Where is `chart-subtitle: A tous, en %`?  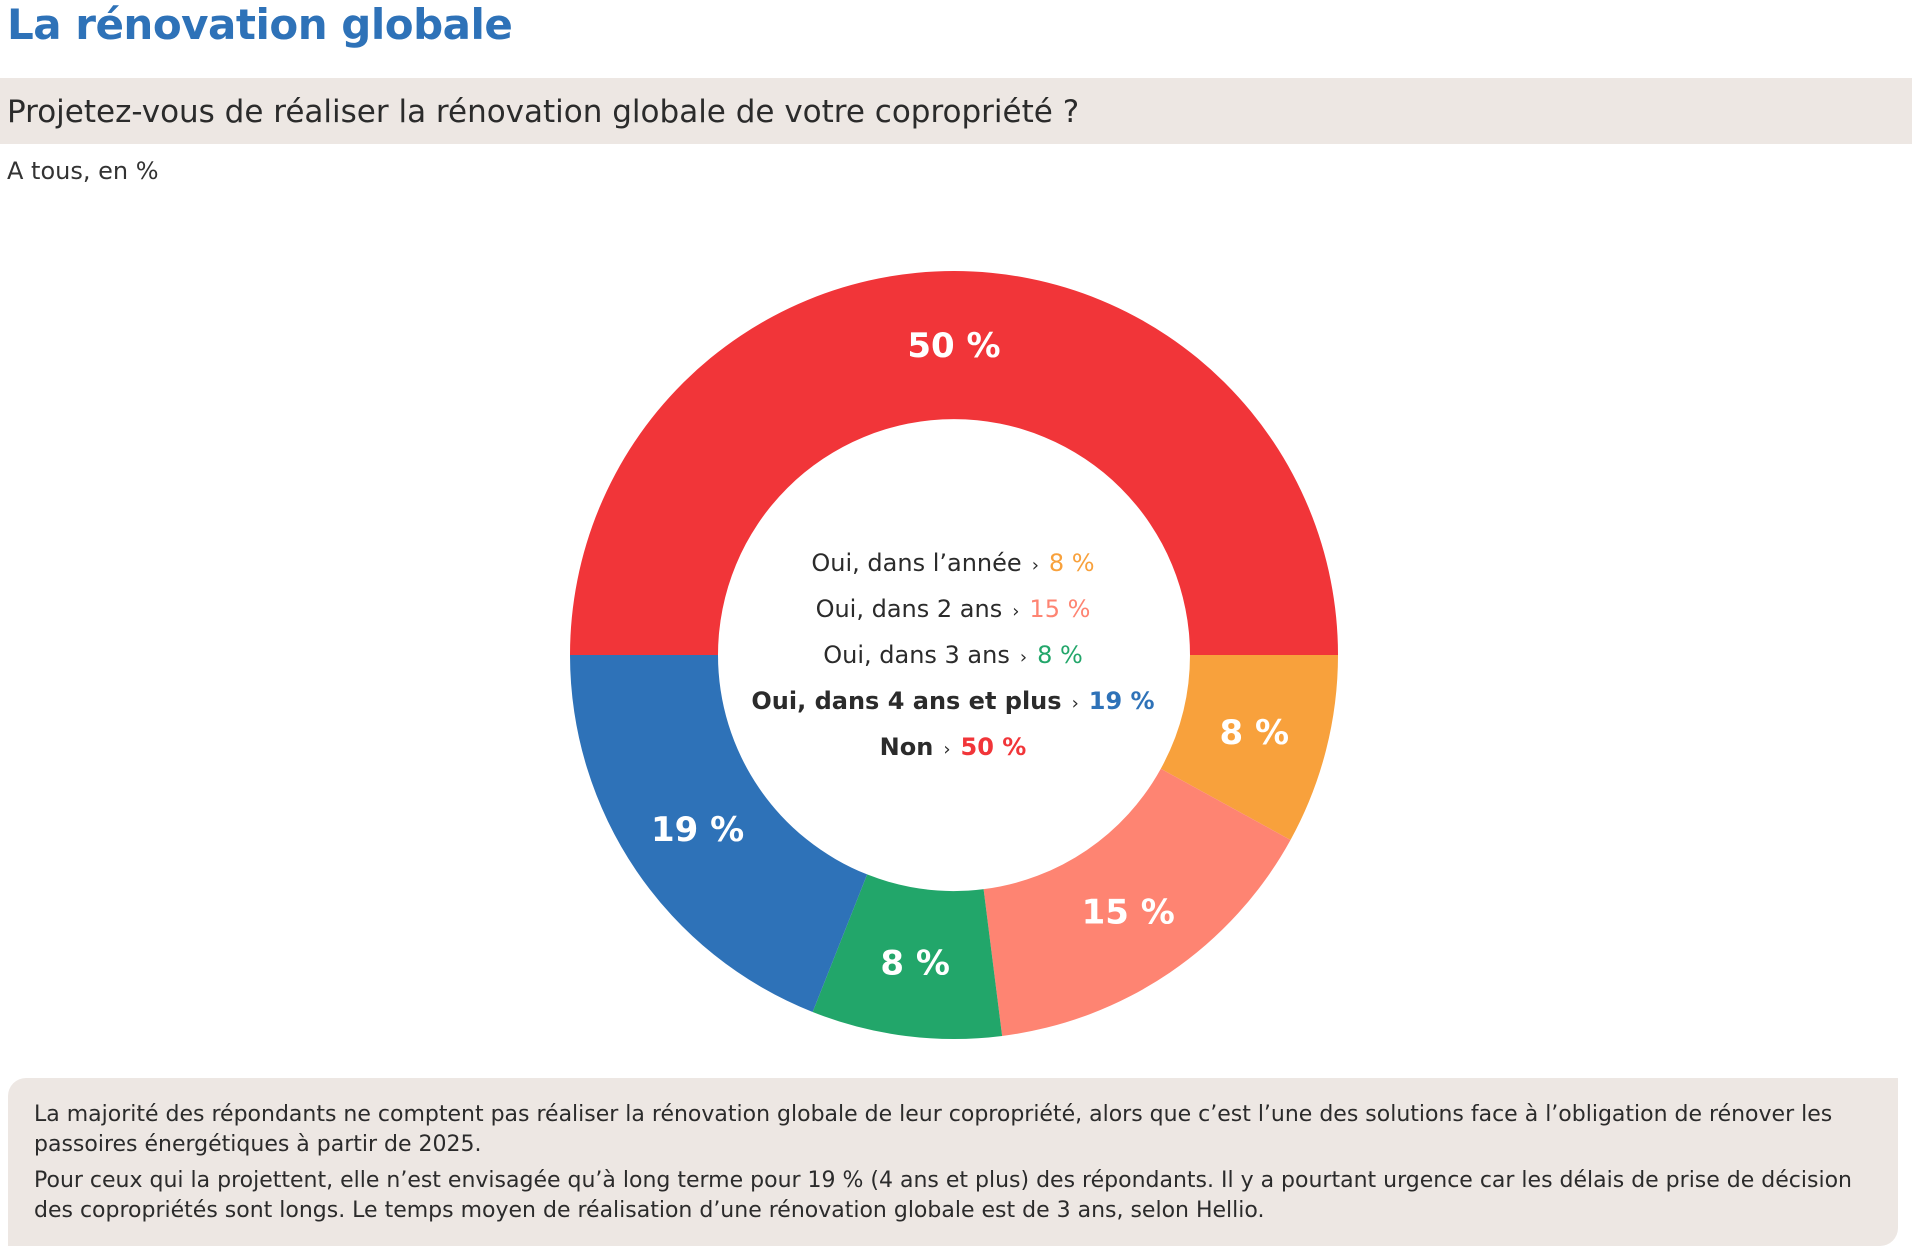 chart-subtitle: A tous, en % is located at coordinates (83, 171).